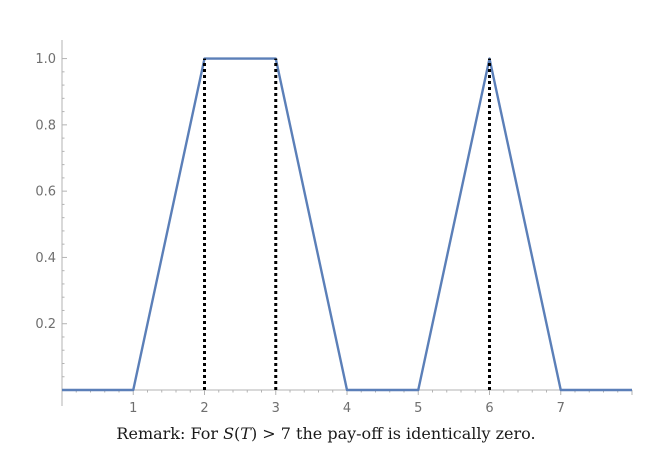 This screenshot has height=455, width=652. Describe the element at coordinates (45, 324) in the screenshot. I see `y-tick-label: 0.2` at that location.